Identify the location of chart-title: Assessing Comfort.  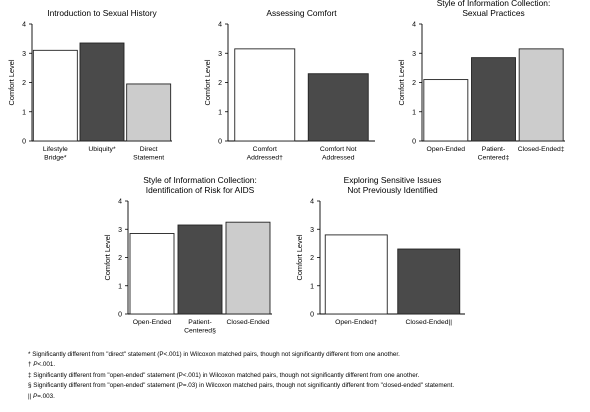
(301, 13).